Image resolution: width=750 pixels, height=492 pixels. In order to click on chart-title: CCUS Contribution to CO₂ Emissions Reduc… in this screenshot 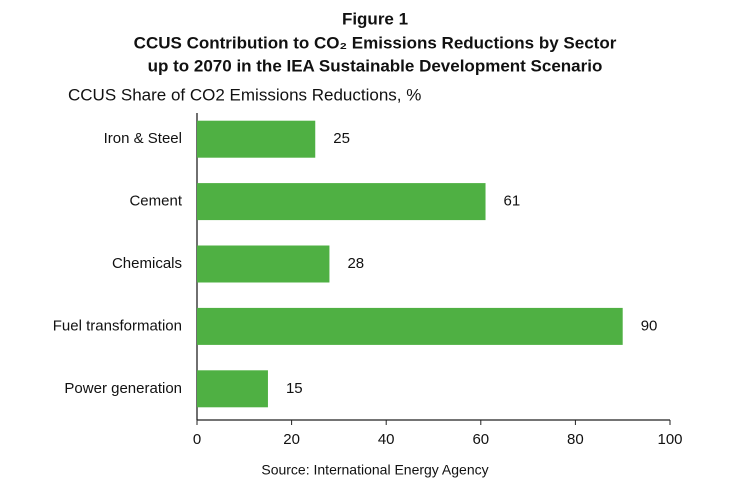, I will do `click(375, 42)`.